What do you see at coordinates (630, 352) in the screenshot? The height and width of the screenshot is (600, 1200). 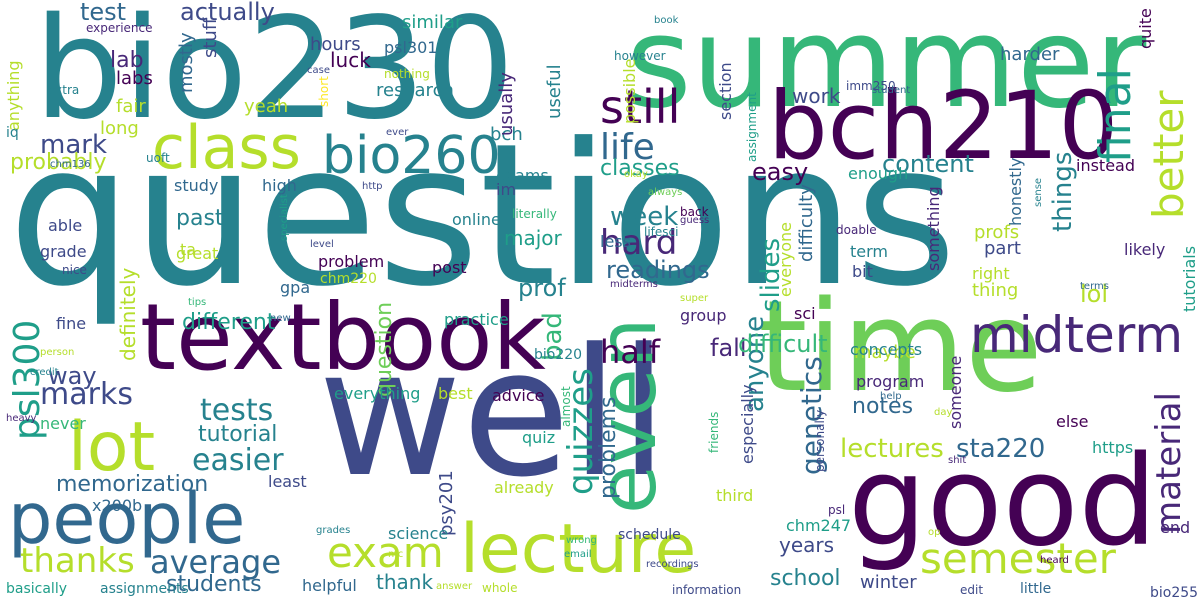 I see `cloud-word: half` at bounding box center [630, 352].